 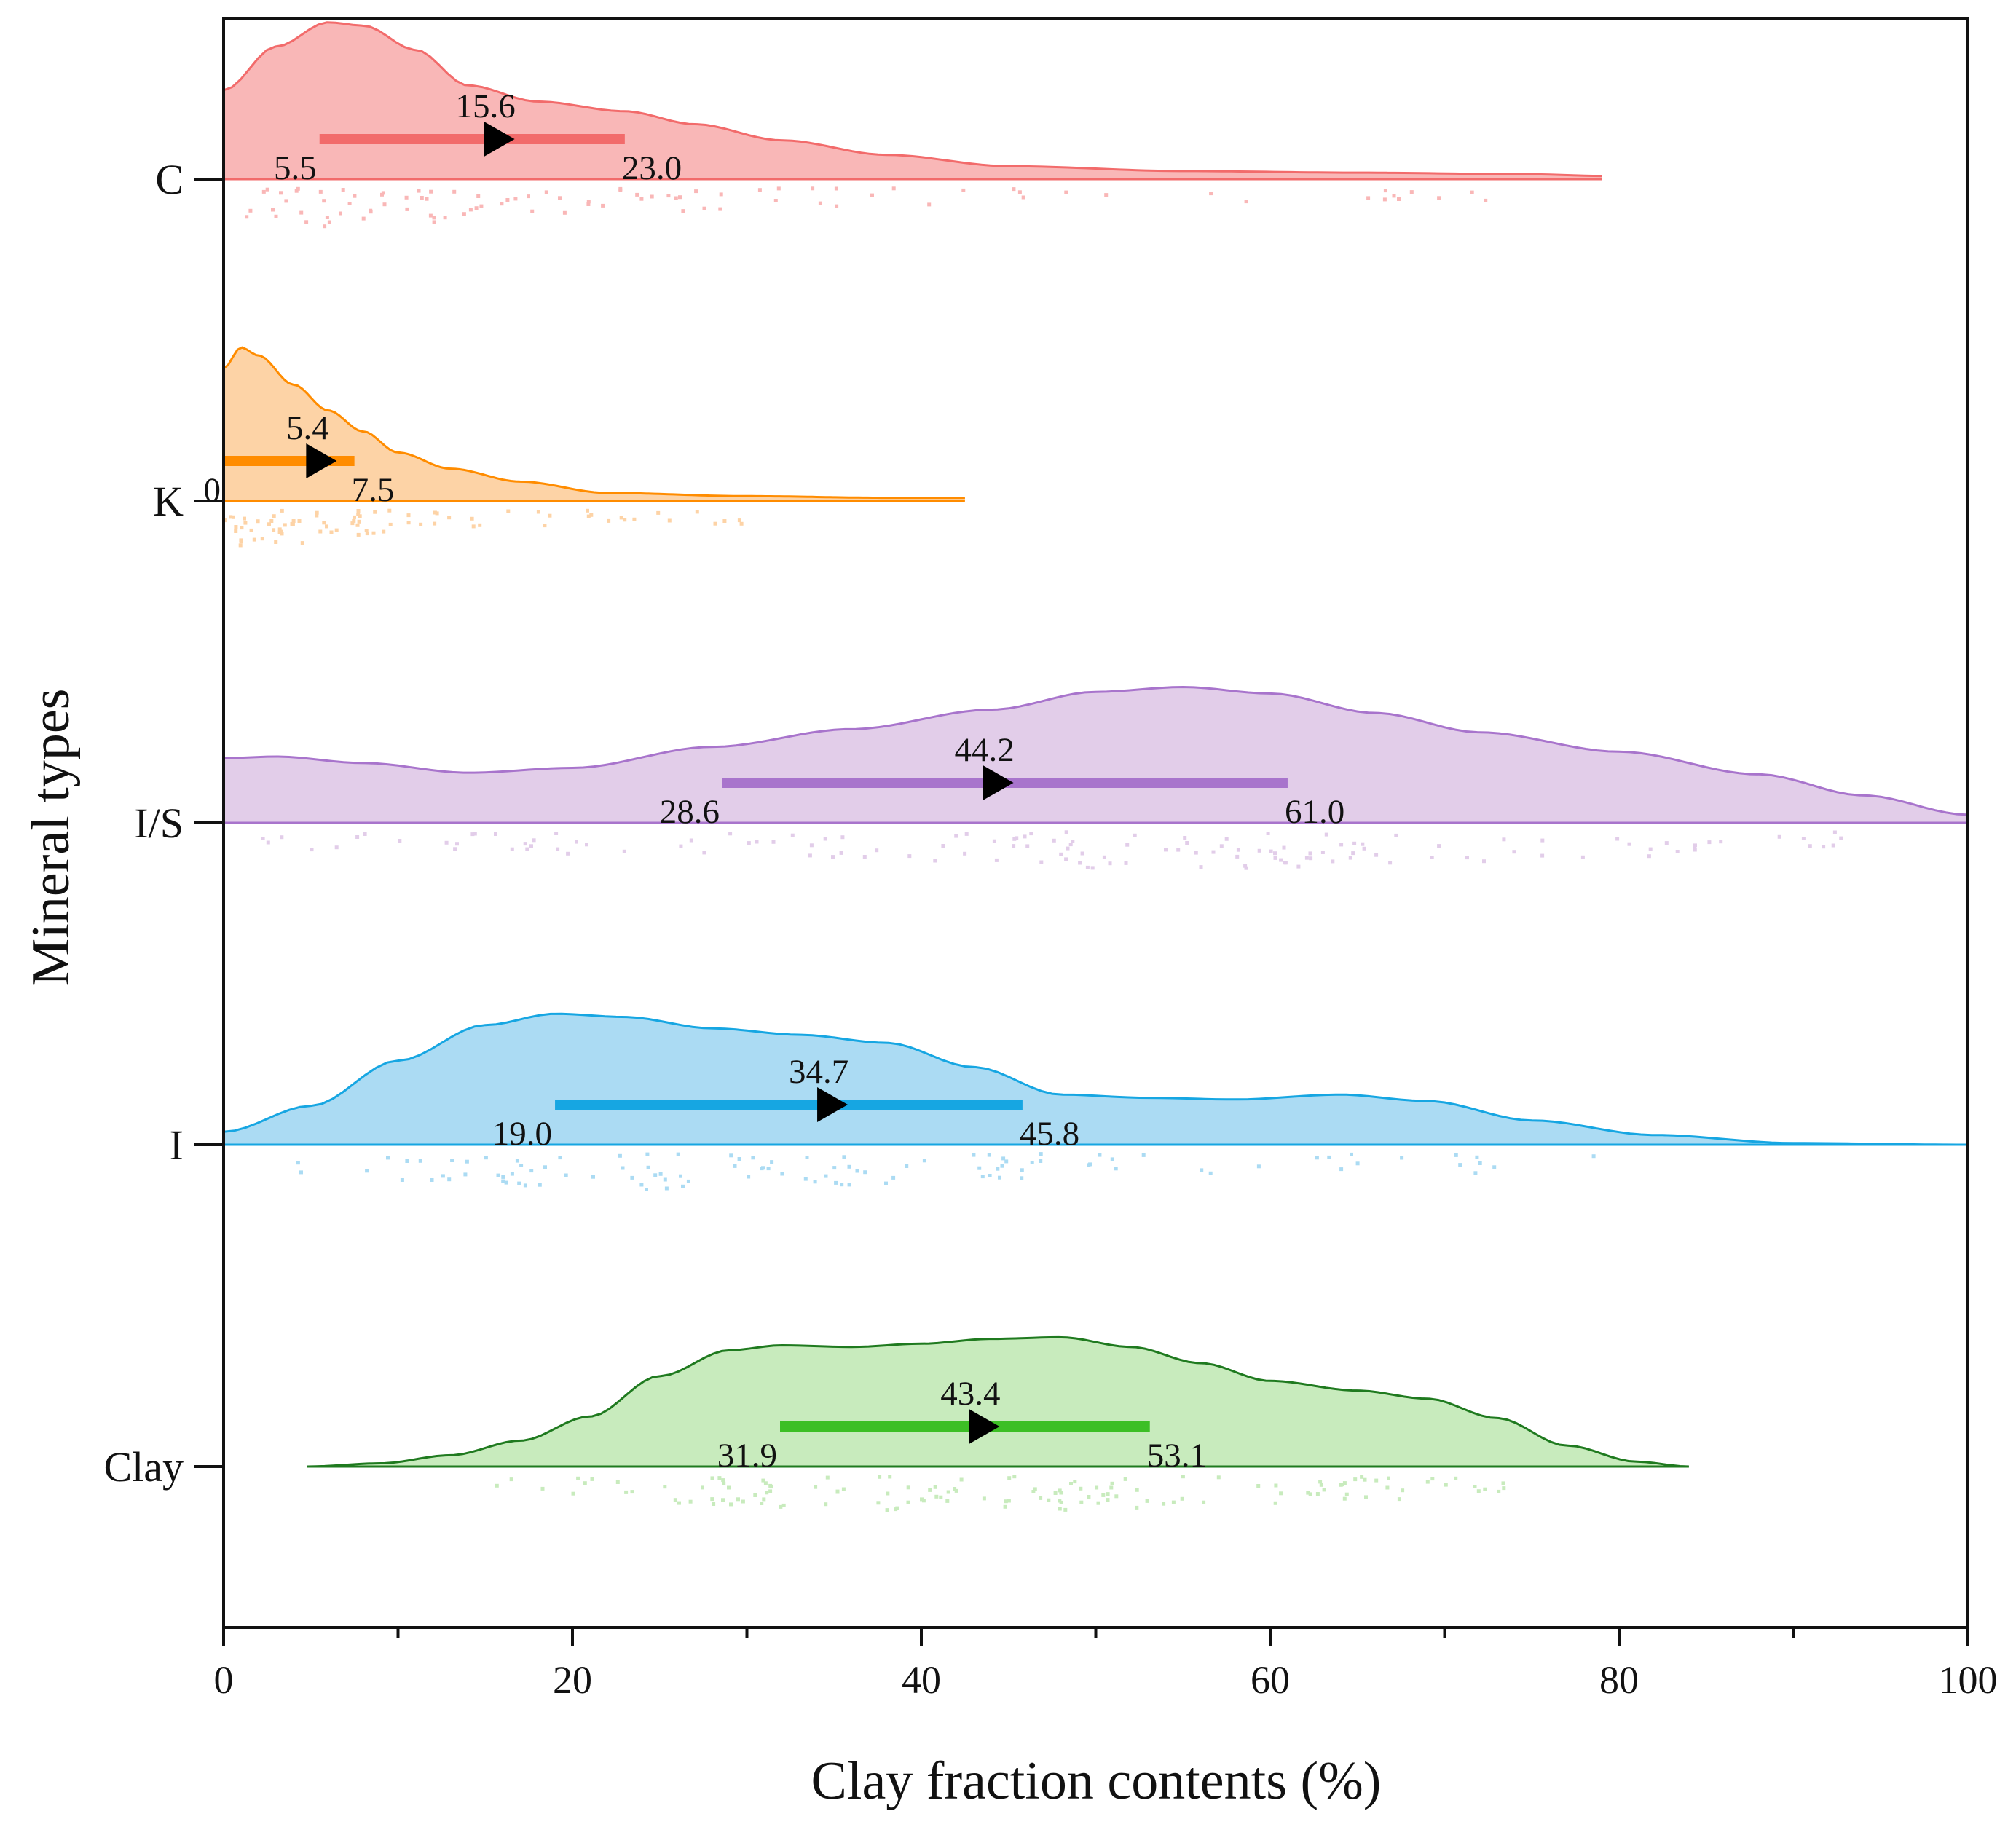 I want to click on y-tick-label-c: C, so click(x=169, y=179).